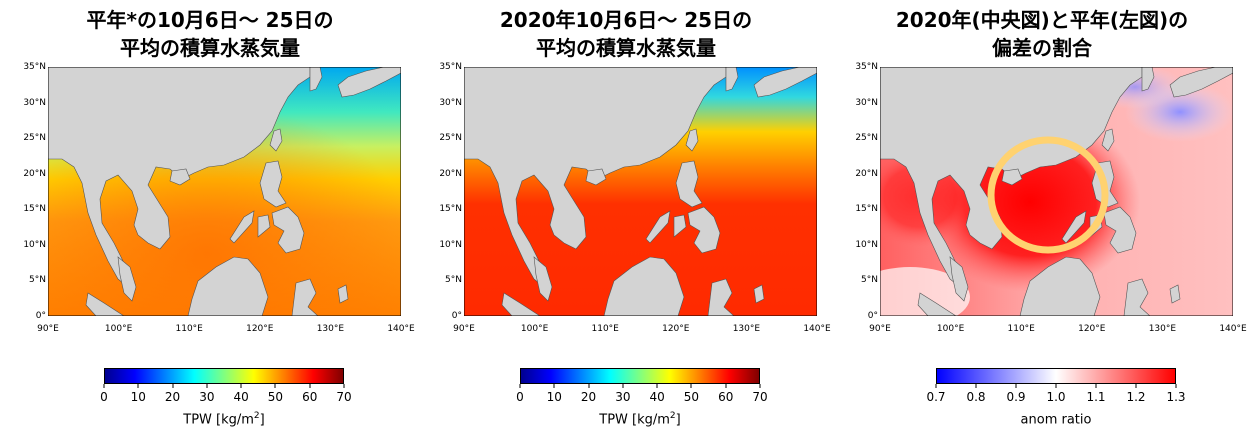 Image resolution: width=1260 pixels, height=437 pixels. I want to click on colorbar-label-text: anom ratio, so click(1056, 420).